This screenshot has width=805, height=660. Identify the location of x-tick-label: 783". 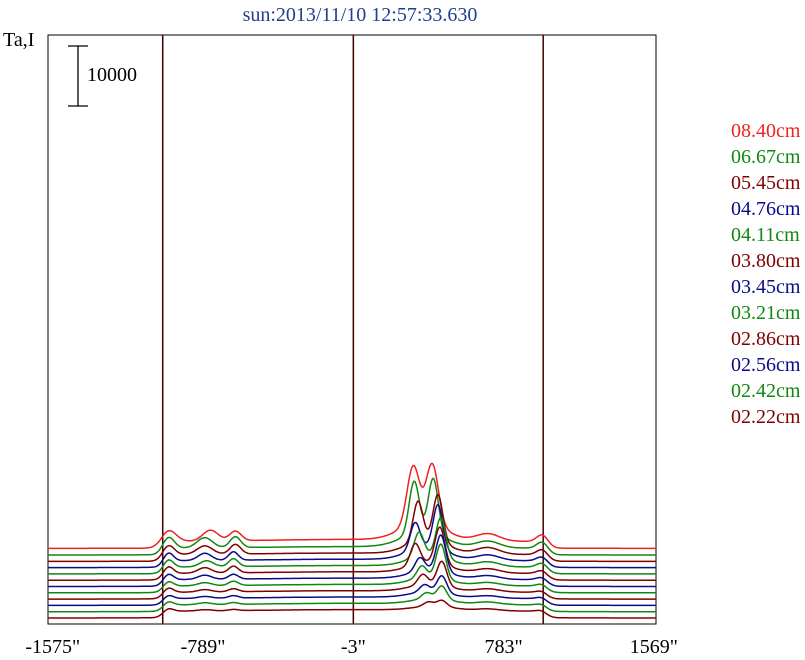
(503, 647).